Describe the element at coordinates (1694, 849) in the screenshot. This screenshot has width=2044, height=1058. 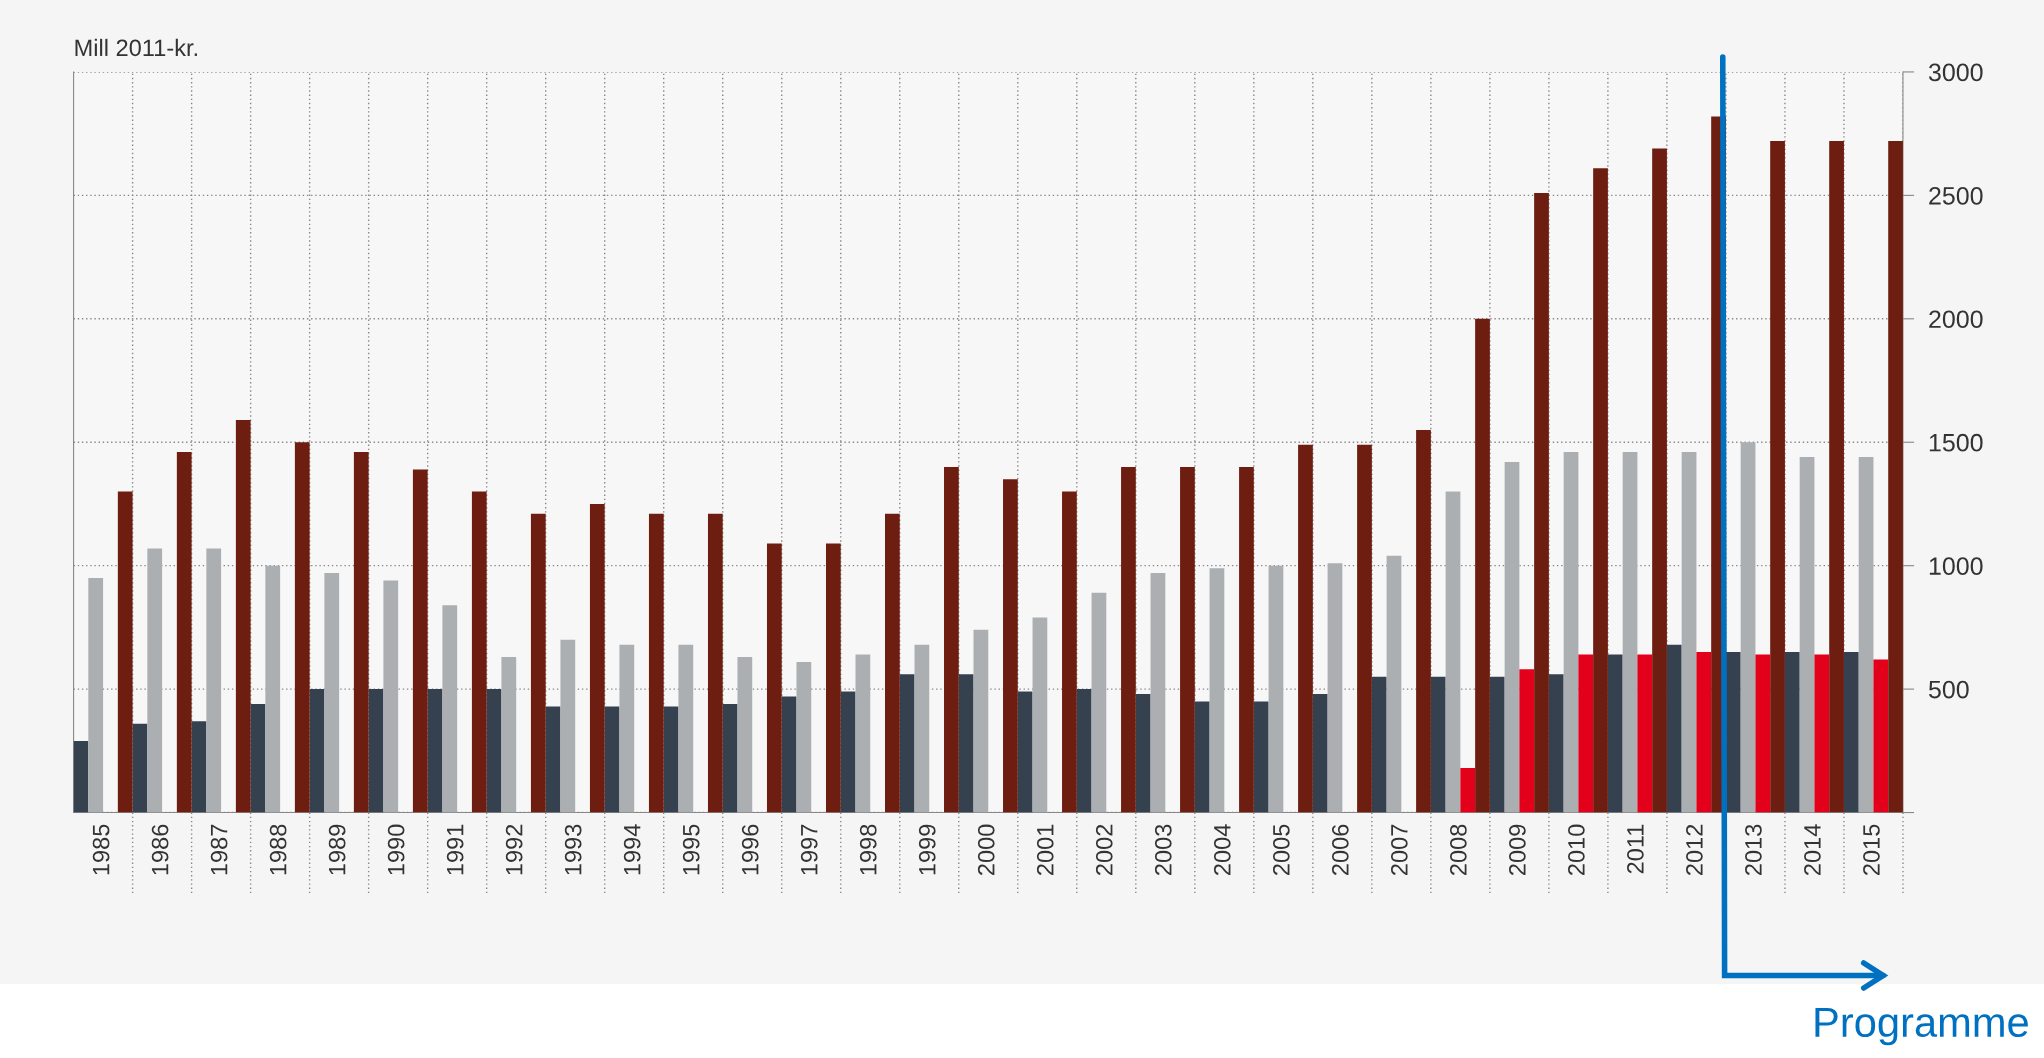
I see `x-tick-label: 2012` at that location.